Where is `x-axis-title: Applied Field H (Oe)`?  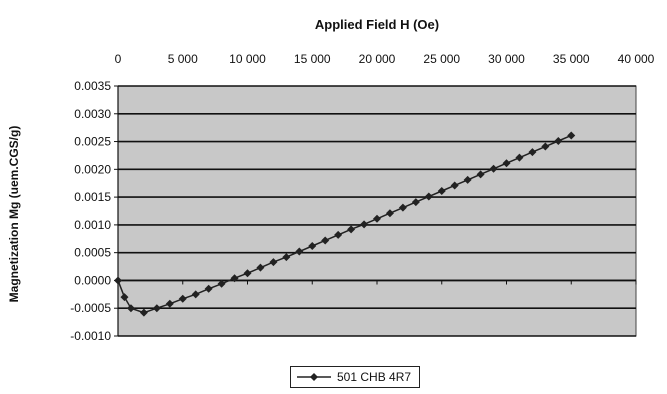 x-axis-title: Applied Field H (Oe) is located at coordinates (377, 24).